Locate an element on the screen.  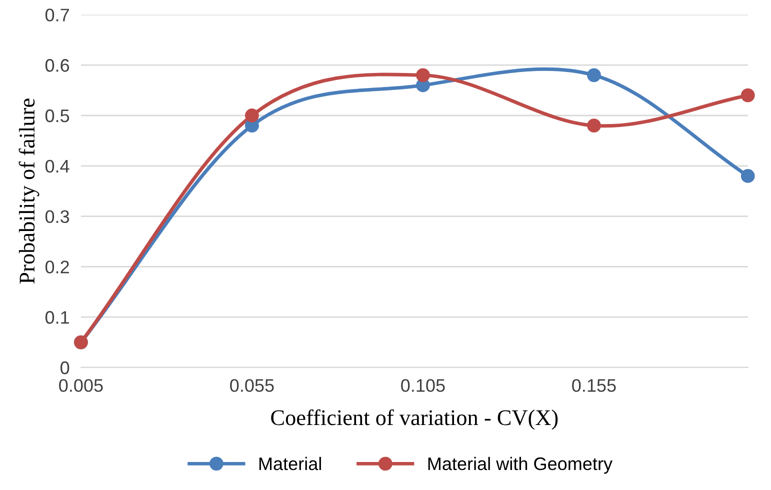
y-tick-label: 0.6 is located at coordinates (57, 65).